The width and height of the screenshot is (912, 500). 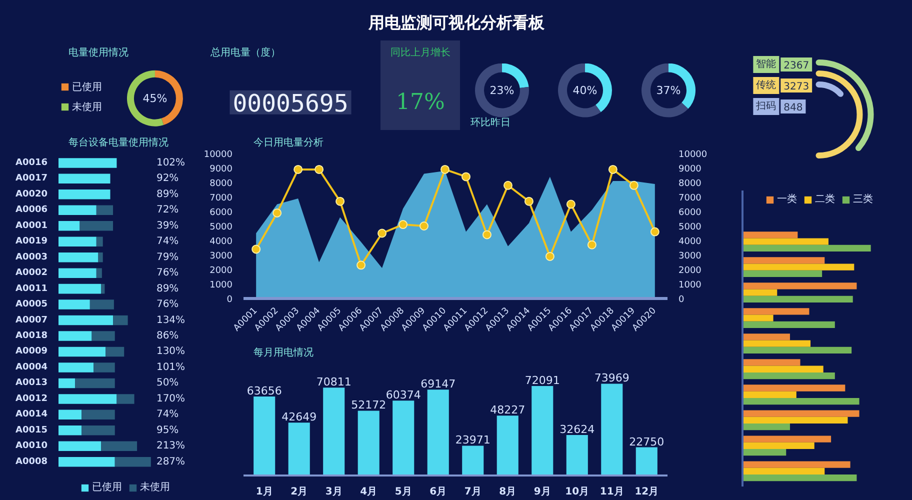 I want to click on y2-tick-label: 9000, so click(x=690, y=169).